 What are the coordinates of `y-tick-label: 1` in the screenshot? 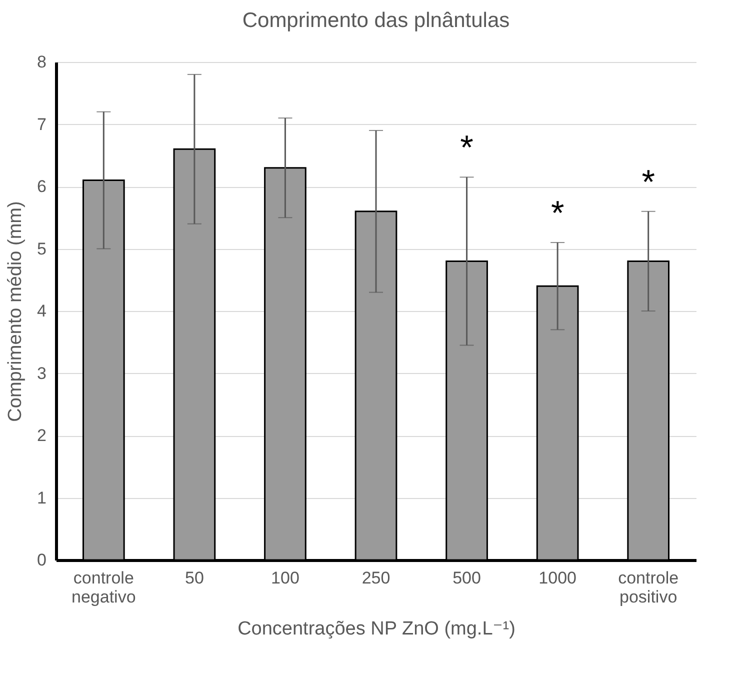 It's located at (41, 498).